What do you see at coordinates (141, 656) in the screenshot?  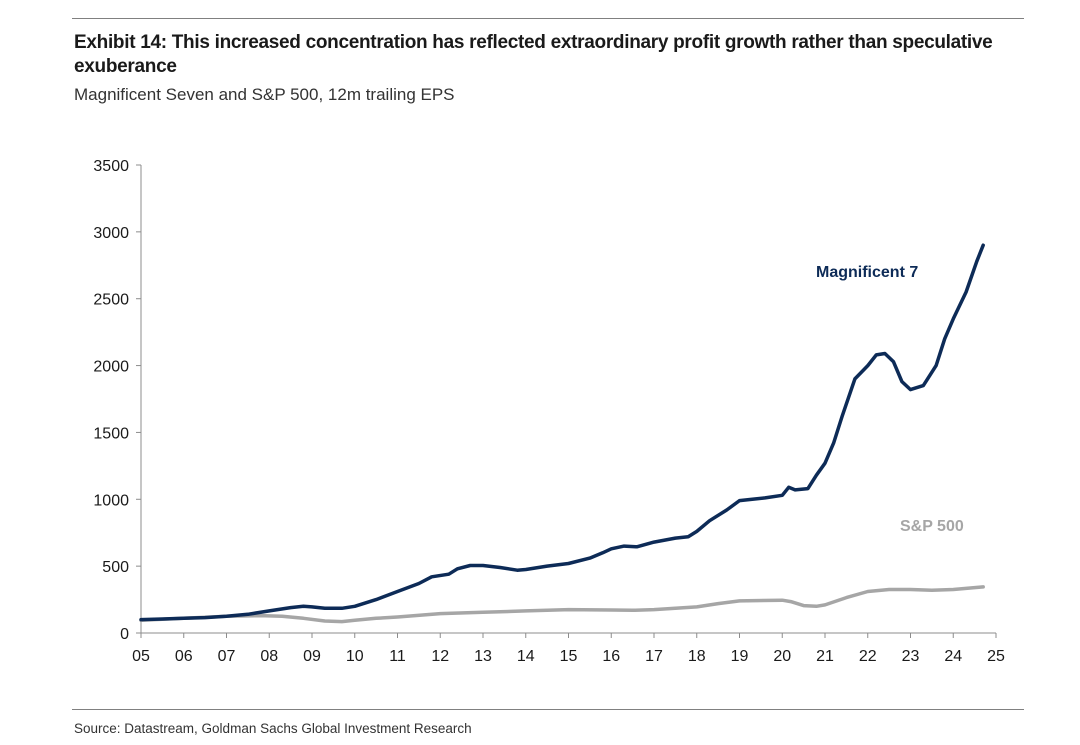 I see `x-tick-label: 05` at bounding box center [141, 656].